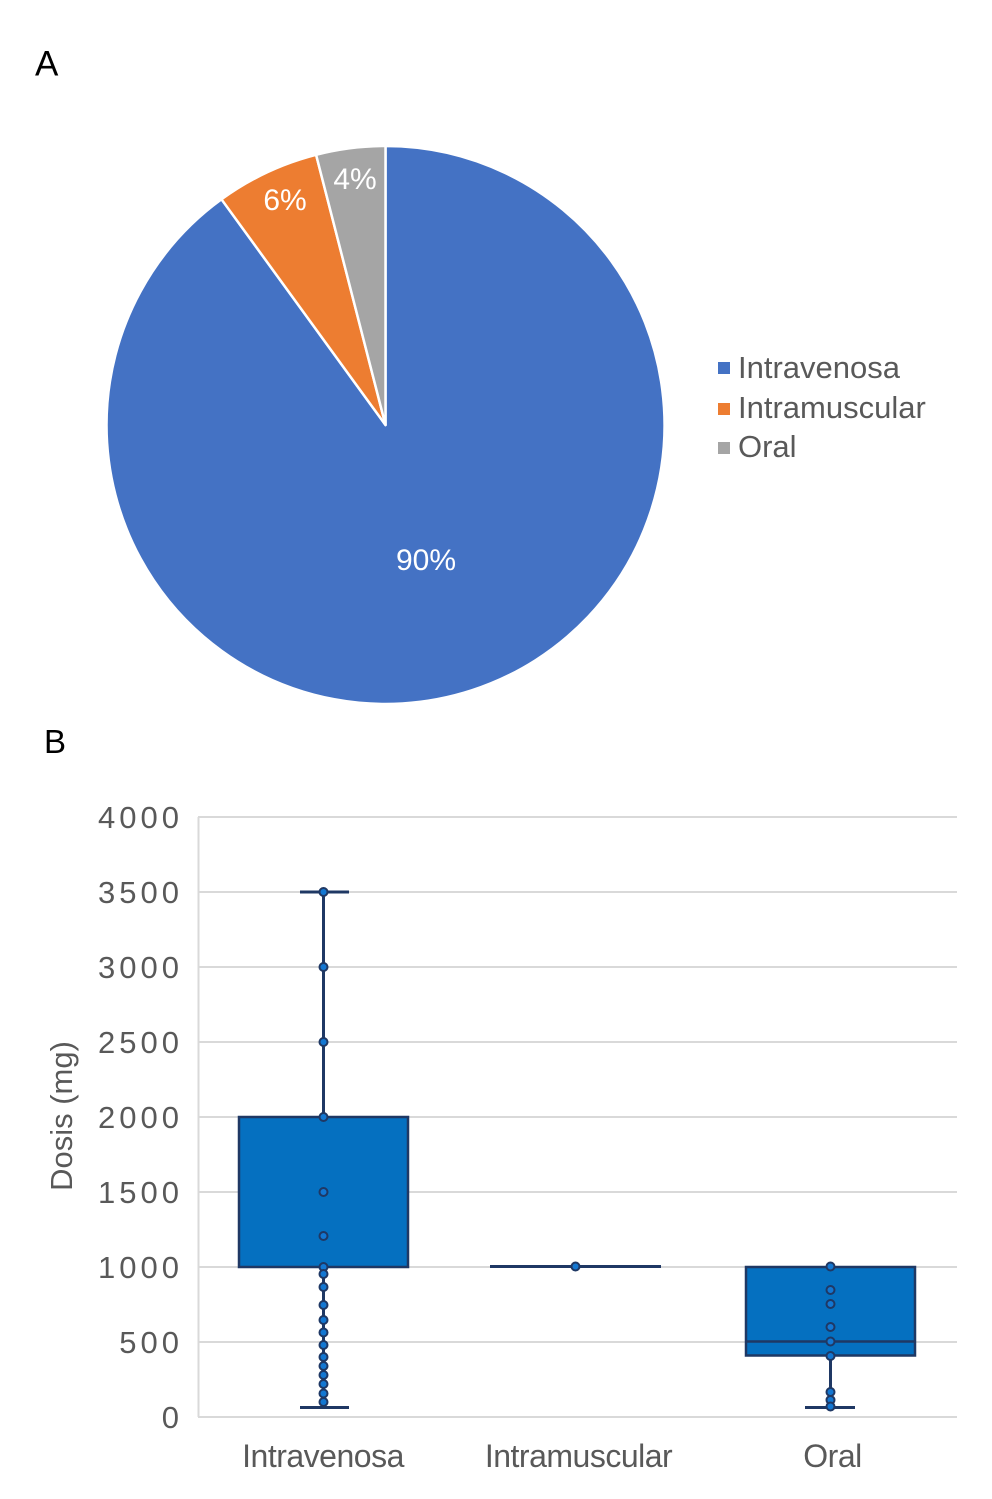 This screenshot has width=992, height=1499. What do you see at coordinates (172, 1417) in the screenshot?
I see `svg-text: 0` at bounding box center [172, 1417].